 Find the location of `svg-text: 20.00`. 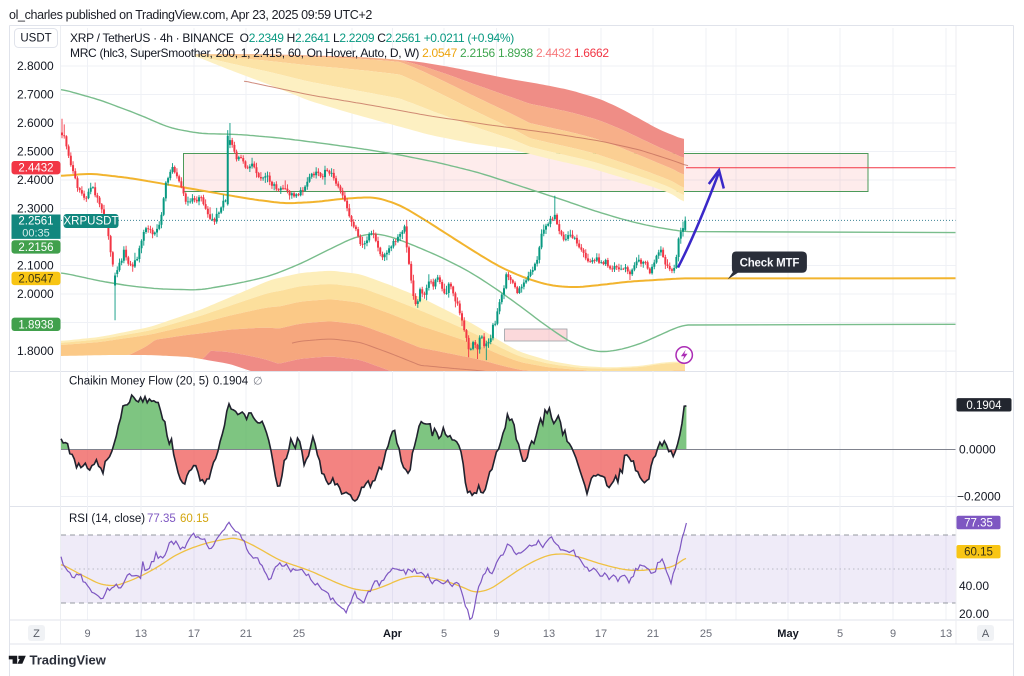

svg-text: 20.00 is located at coordinates (974, 614).